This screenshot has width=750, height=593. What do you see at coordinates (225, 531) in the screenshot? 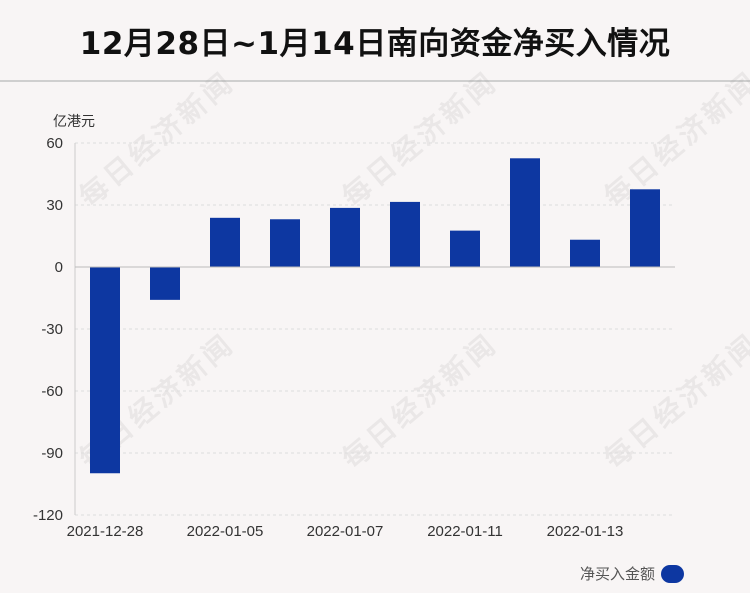
I see `x-tick-label: 2022-01-05` at bounding box center [225, 531].